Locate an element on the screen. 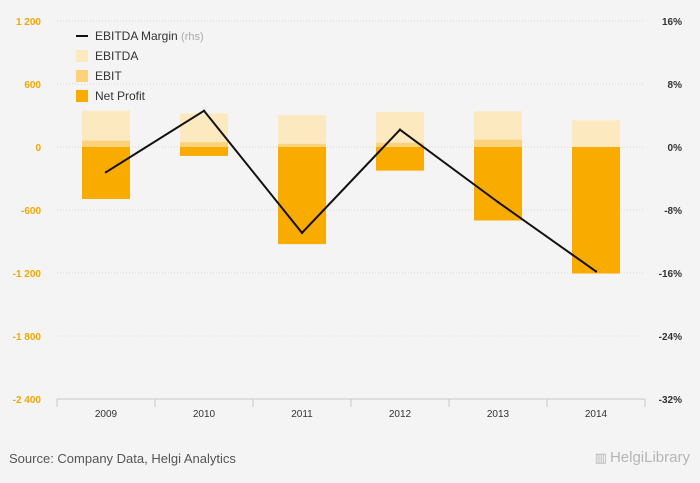 The image size is (700, 483). x-tick-label: 2009 is located at coordinates (106, 414).